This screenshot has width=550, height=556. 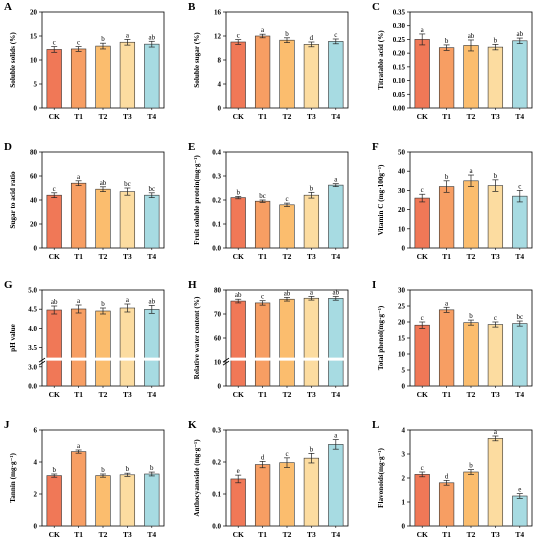 I want to click on y-tick-label: 0.20, so click(x=399, y=54).